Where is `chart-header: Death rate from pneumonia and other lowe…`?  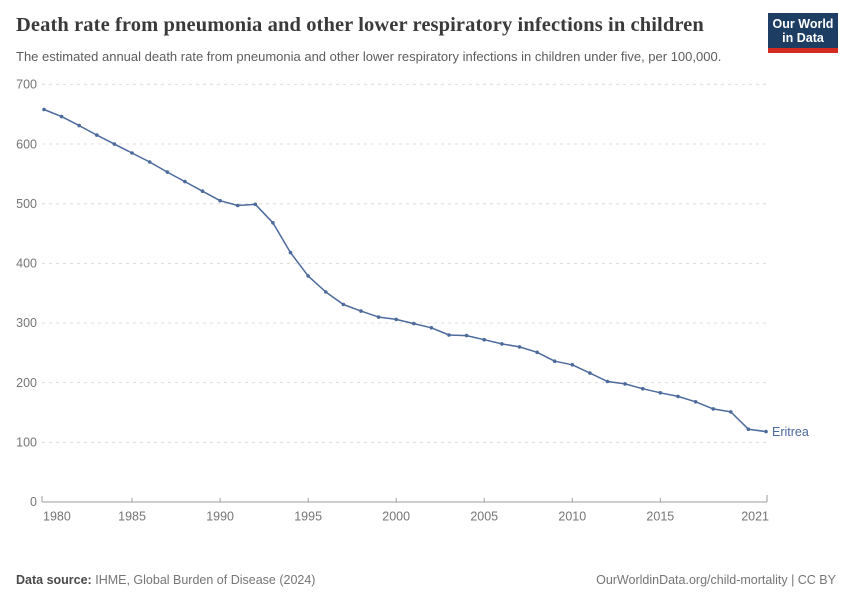
chart-header: Death rate from pneumonia and other lowe… is located at coordinates (425, 32).